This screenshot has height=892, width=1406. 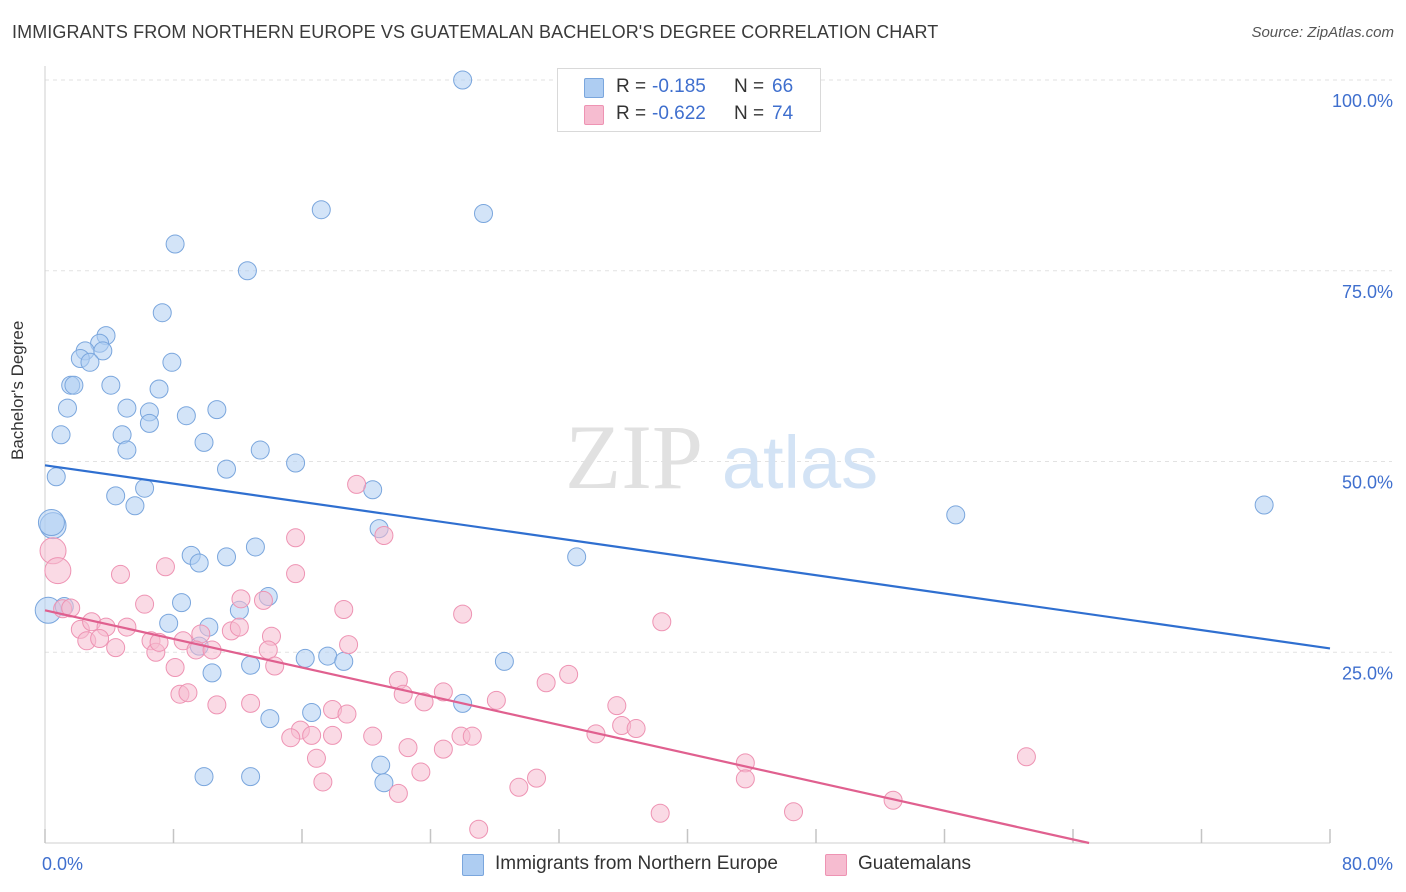 I want to click on y-axis-label: Bachelor's Degree, so click(x=17, y=390).